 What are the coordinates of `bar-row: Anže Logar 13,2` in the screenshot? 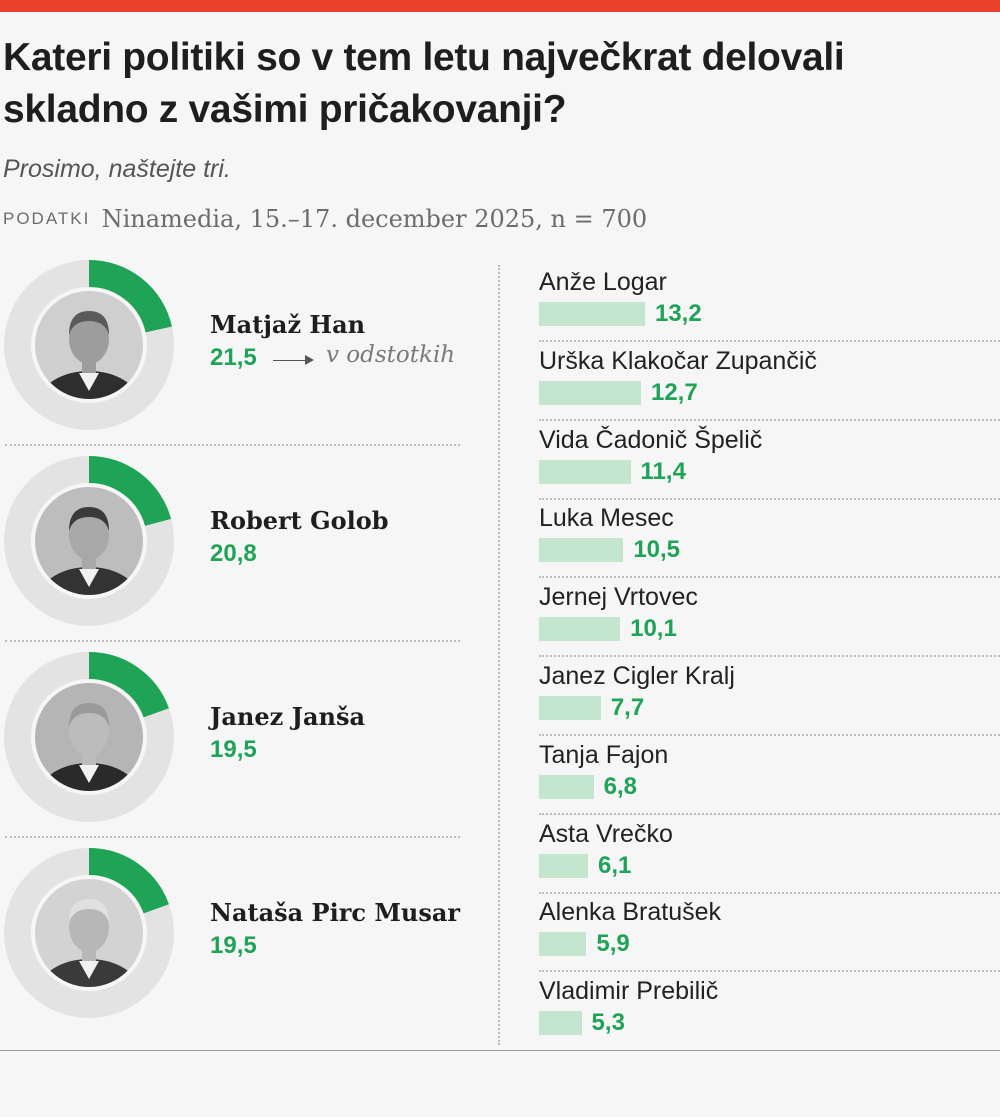 It's located at (769, 302).